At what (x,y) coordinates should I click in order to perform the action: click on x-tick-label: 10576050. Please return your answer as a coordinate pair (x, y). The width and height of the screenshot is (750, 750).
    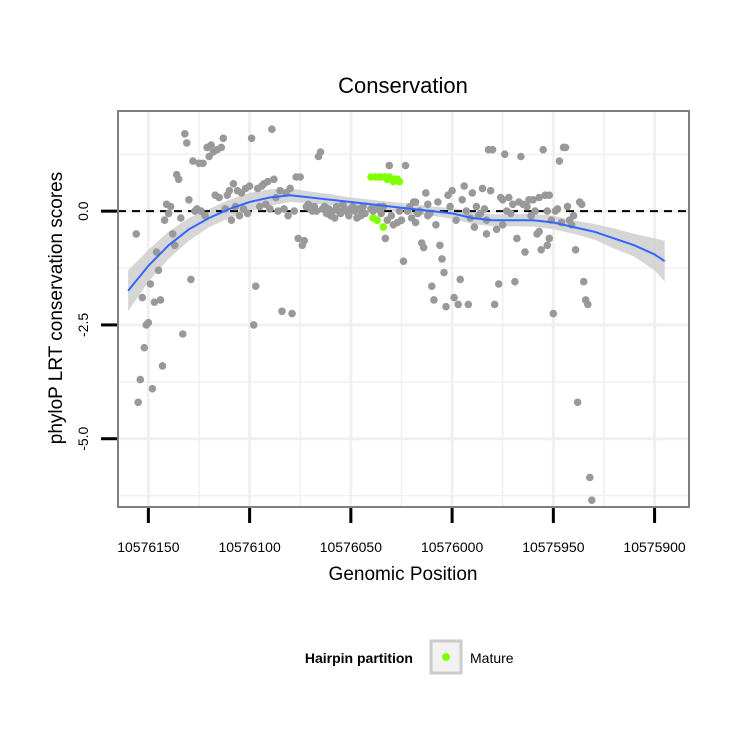
    Looking at the image, I should click on (351, 547).